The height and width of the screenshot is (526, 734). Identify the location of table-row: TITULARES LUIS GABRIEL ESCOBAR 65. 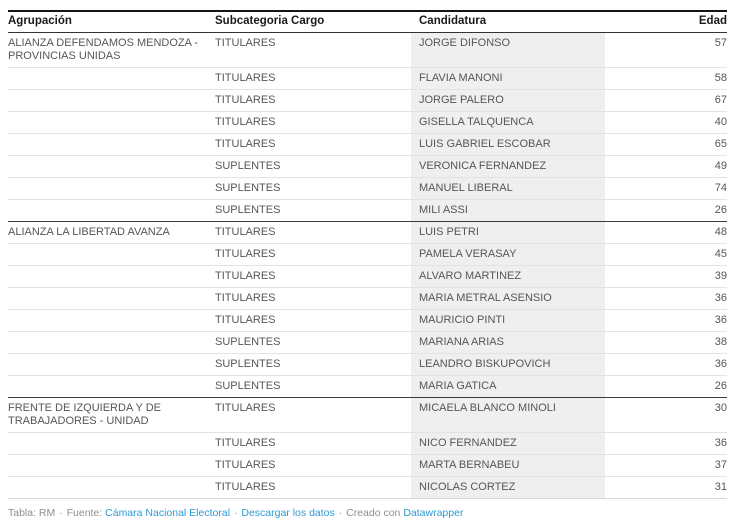
(367, 144).